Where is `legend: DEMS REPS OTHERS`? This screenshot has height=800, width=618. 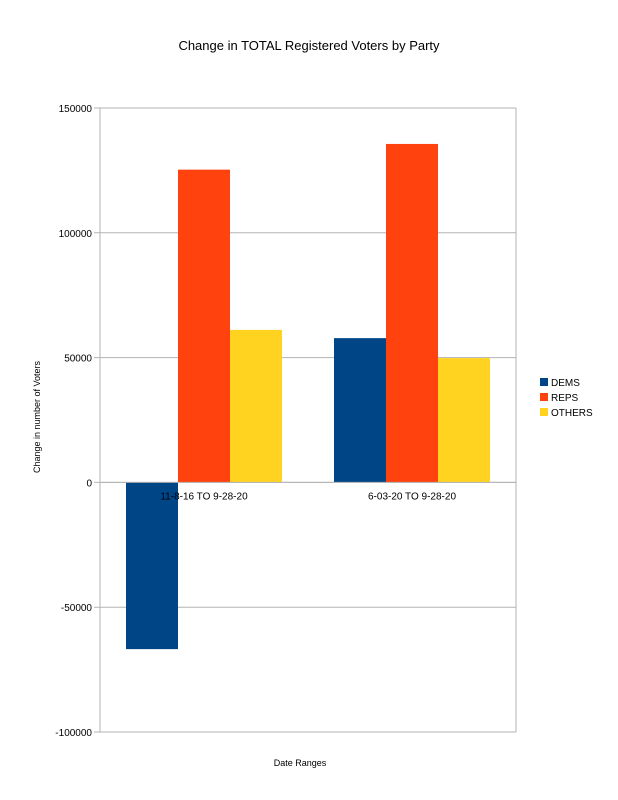 legend: DEMS REPS OTHERS is located at coordinates (566, 398).